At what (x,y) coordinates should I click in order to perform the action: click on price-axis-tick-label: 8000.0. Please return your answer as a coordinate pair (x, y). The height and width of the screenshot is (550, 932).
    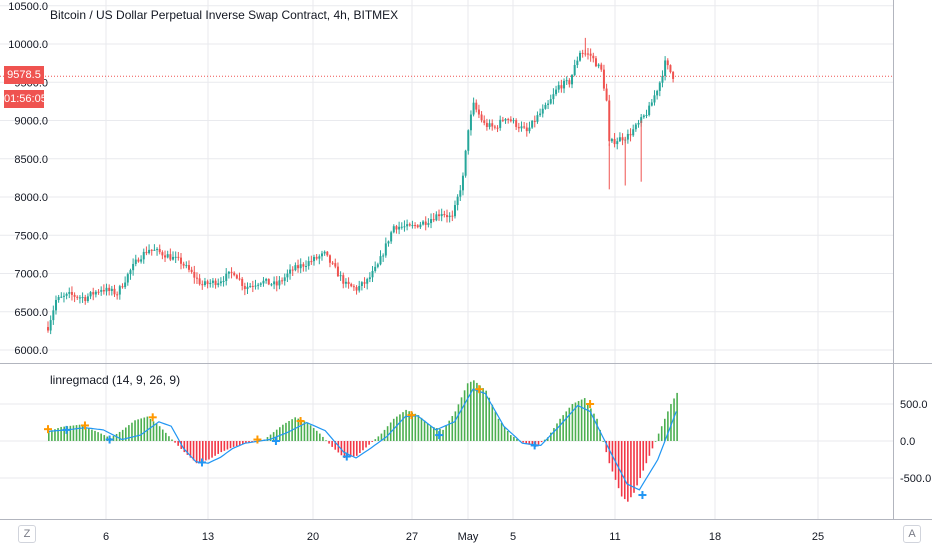
    Looking at the image, I should click on (31, 198).